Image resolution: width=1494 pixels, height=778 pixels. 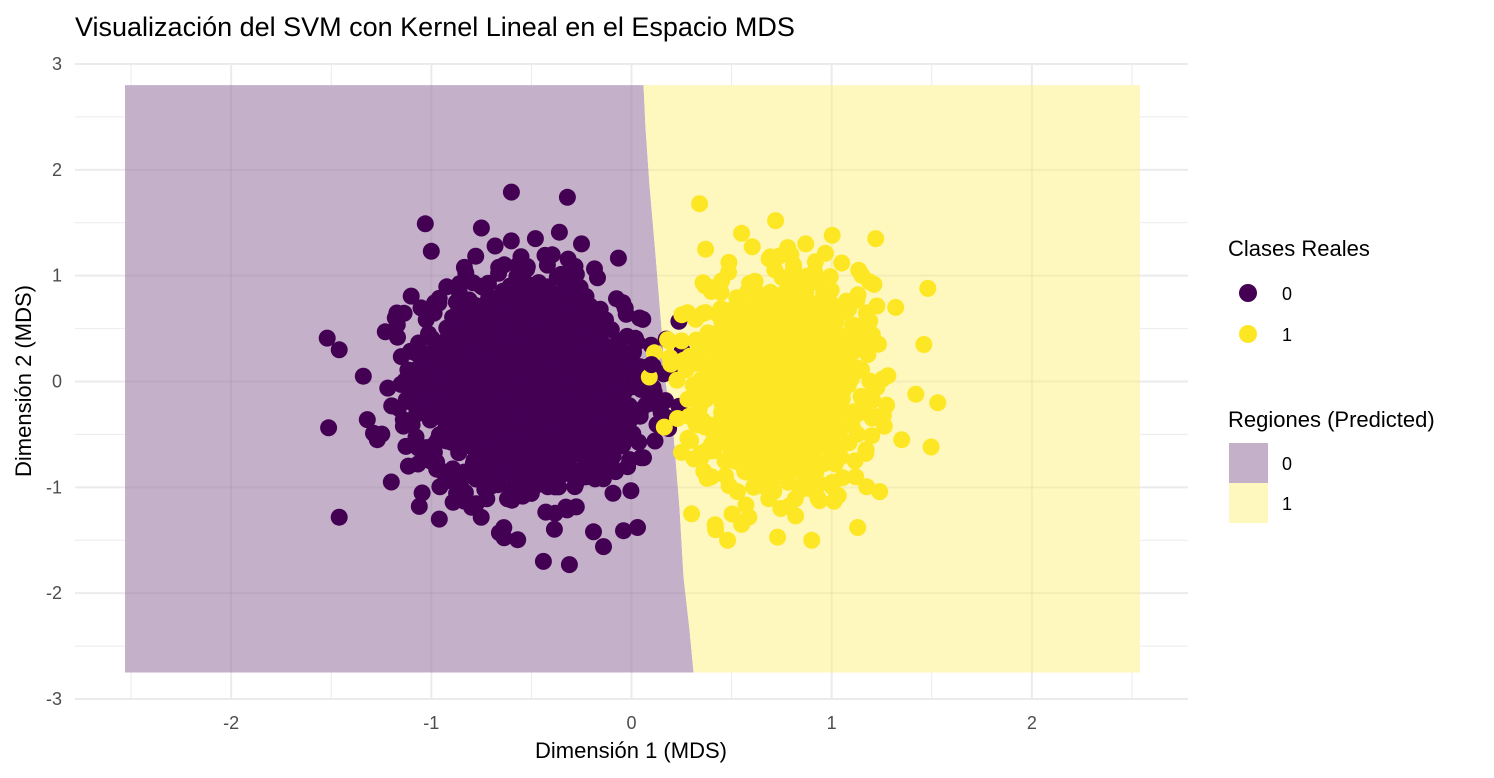 I want to click on x-tick-label: 1, so click(x=832, y=723).